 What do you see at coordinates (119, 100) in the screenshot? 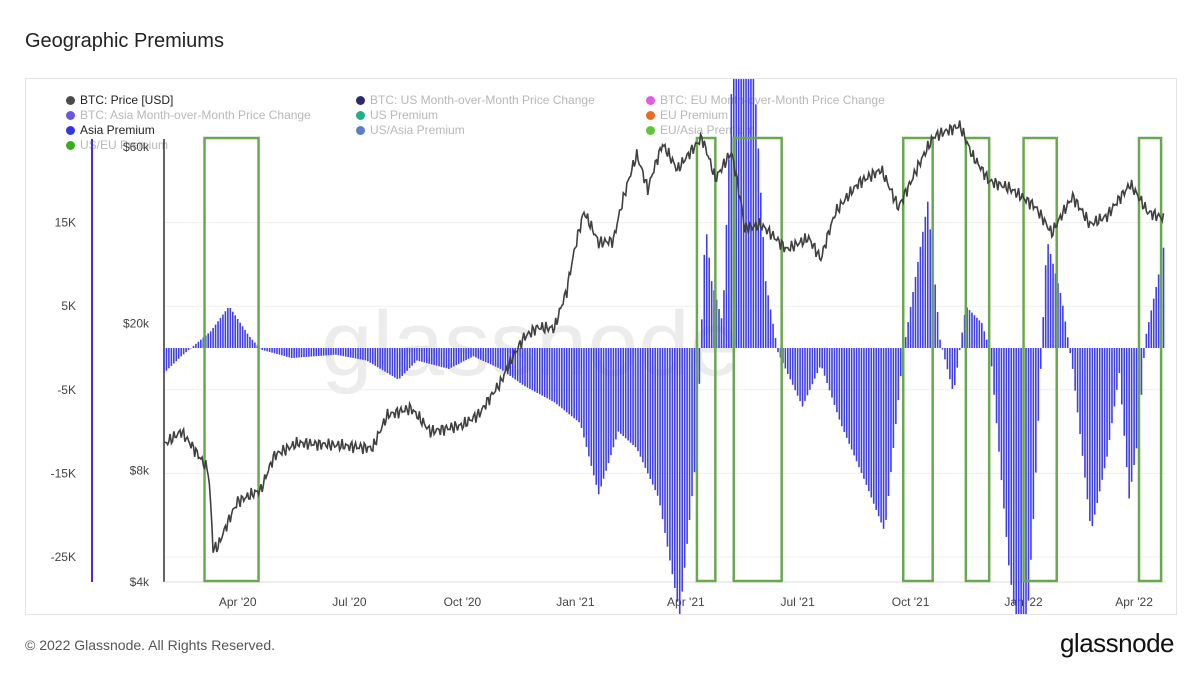
I see `legend-item: BTC: Price [USD]` at bounding box center [119, 100].